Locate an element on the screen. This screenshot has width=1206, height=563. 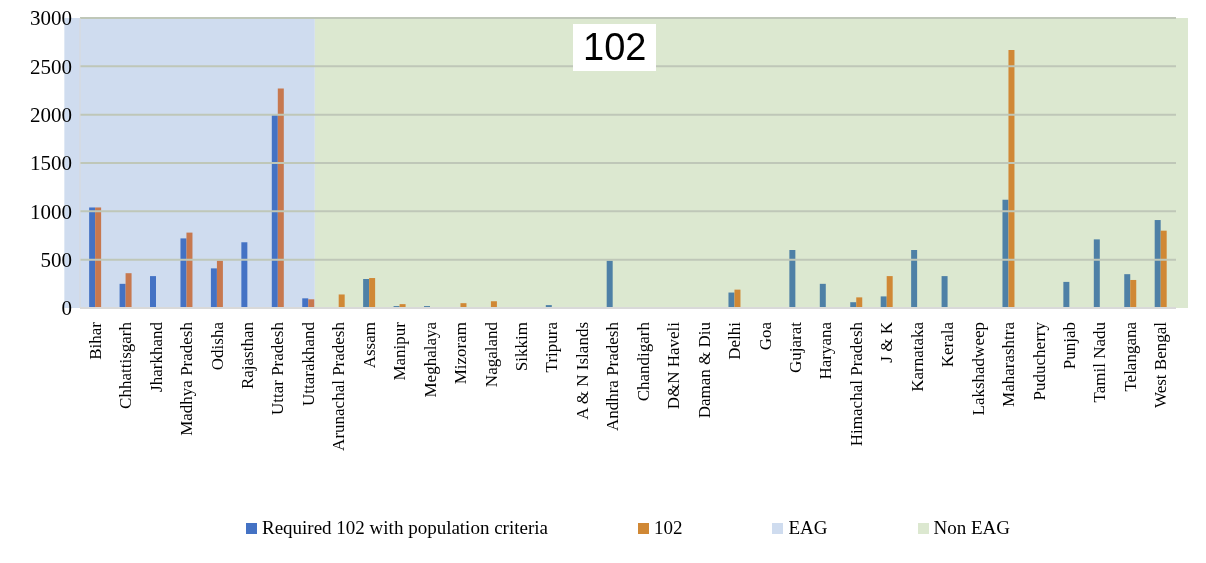
x-tick-label: Meghalaya is located at coordinates (430, 359).